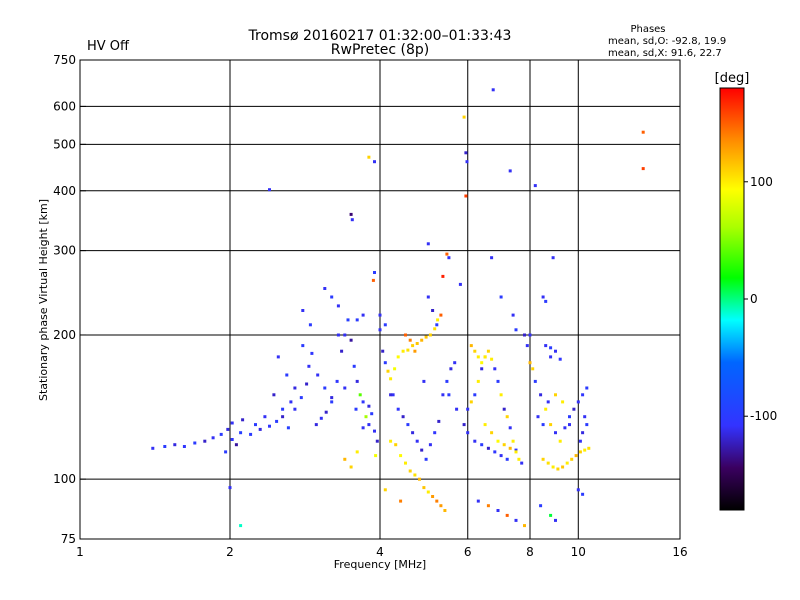 This screenshot has height=600, width=800. Describe the element at coordinates (80, 552) in the screenshot. I see `x-tick-label-1: 1` at that location.